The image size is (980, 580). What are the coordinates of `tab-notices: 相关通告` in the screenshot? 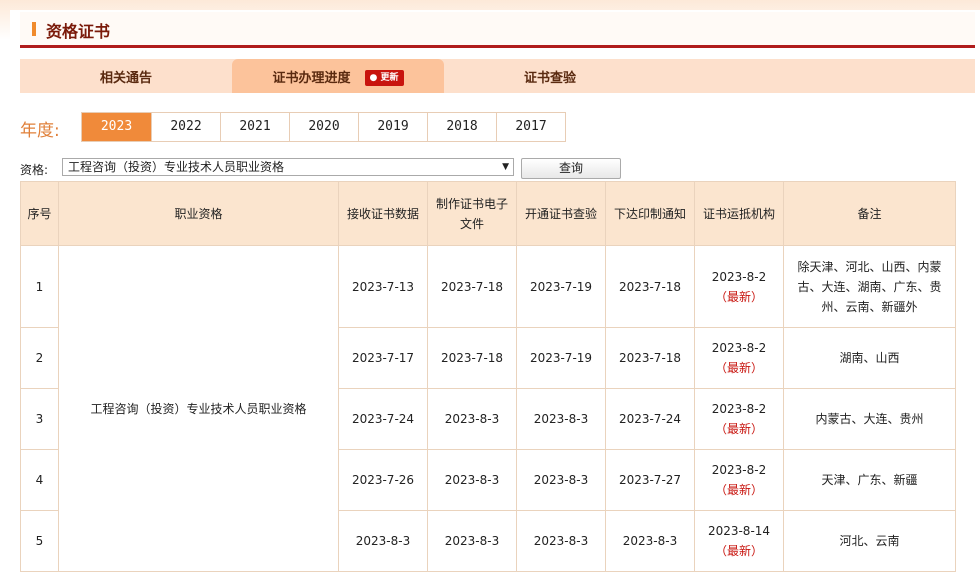 It's located at (126, 76).